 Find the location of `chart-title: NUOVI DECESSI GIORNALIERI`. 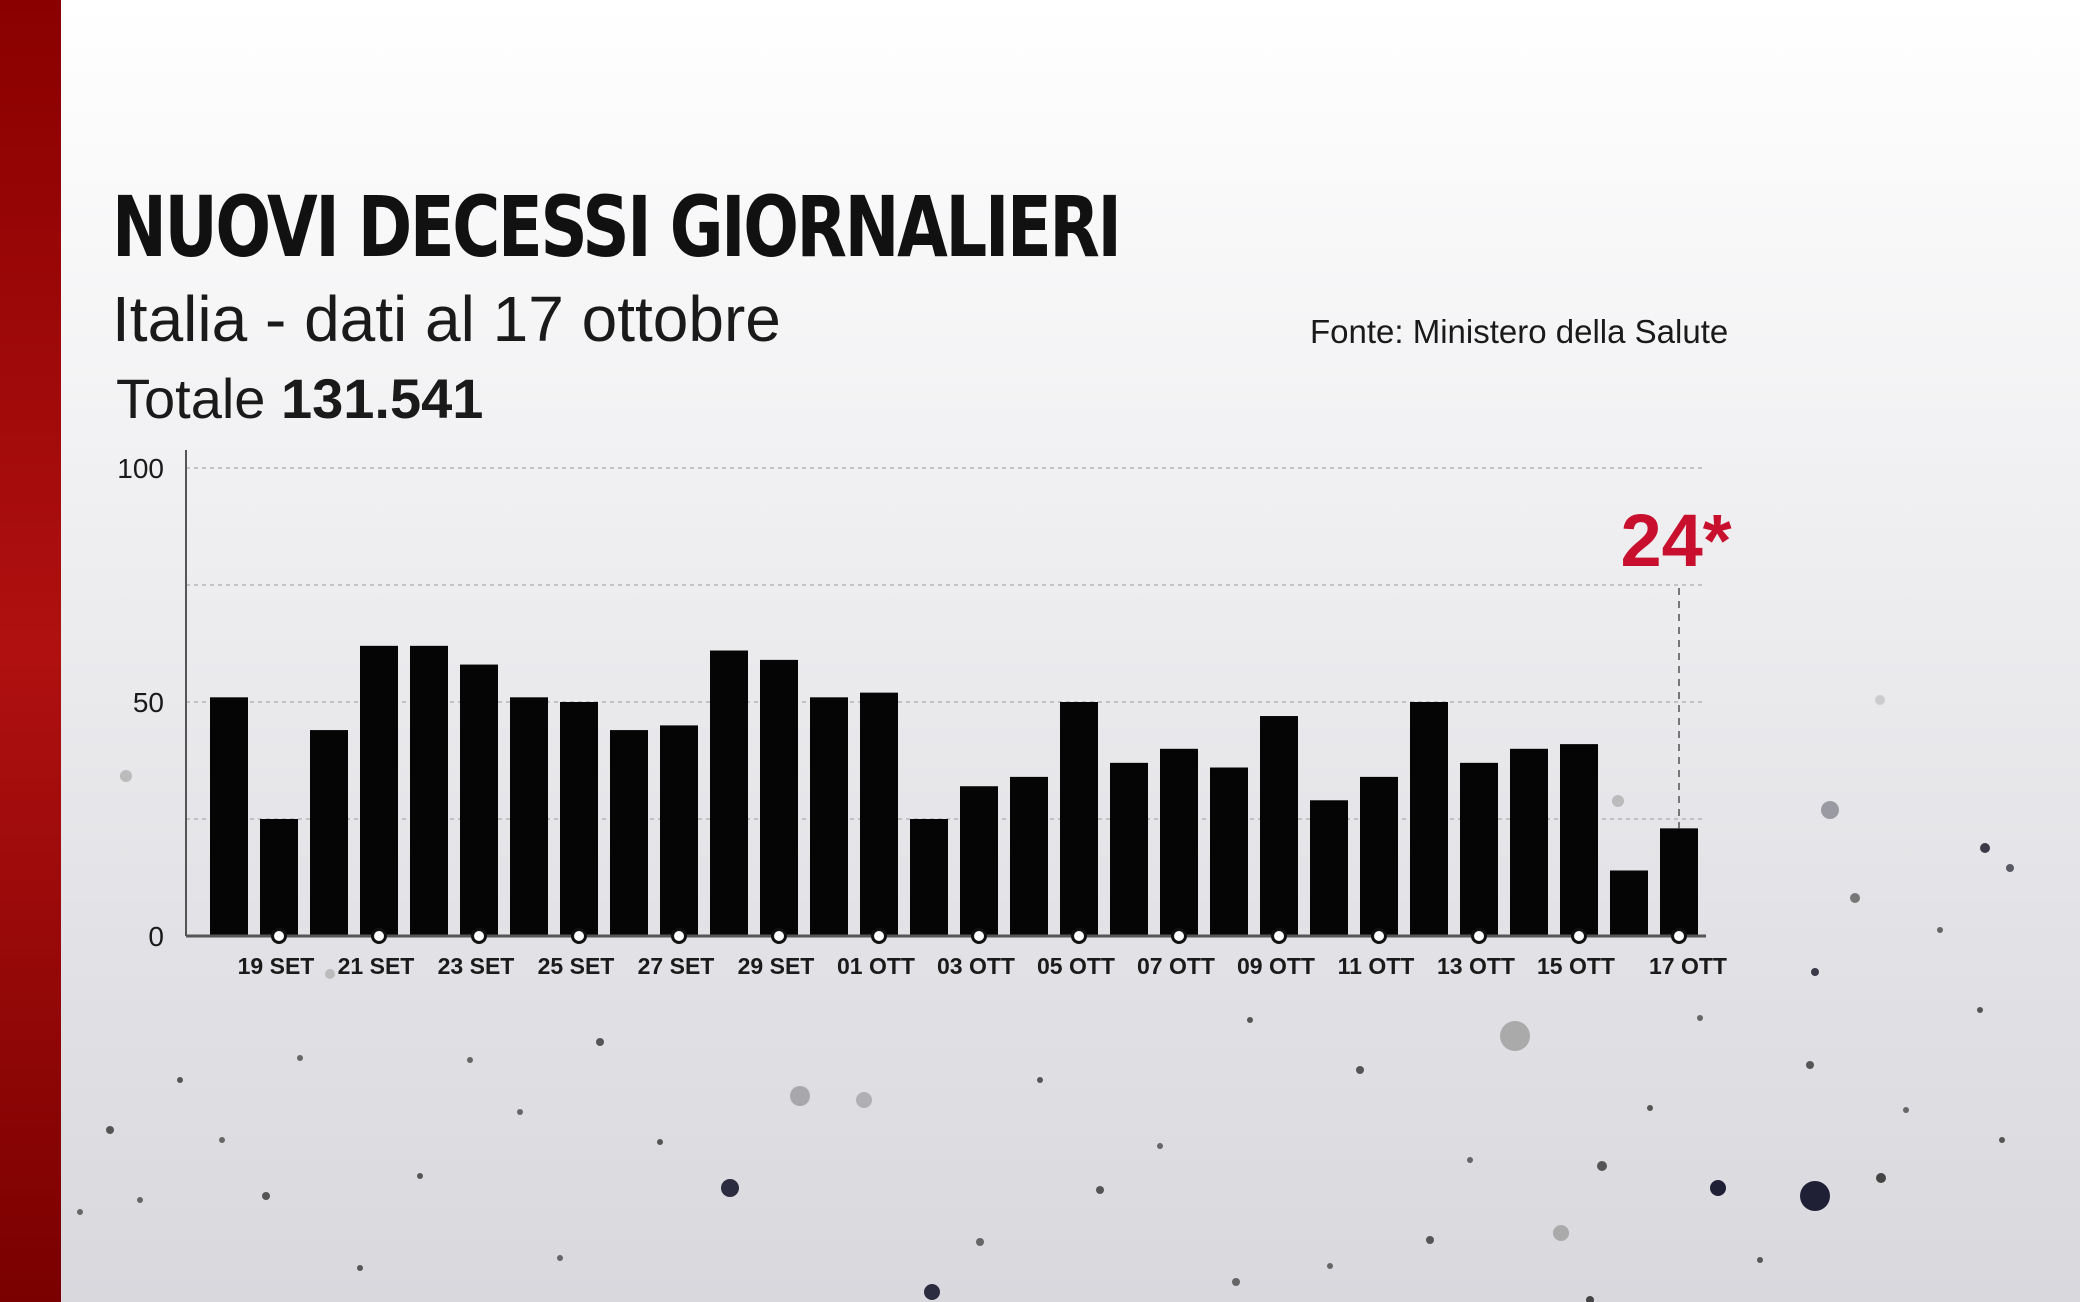

chart-title: NUOVI DECESSI GIORNALIERI is located at coordinates (617, 227).